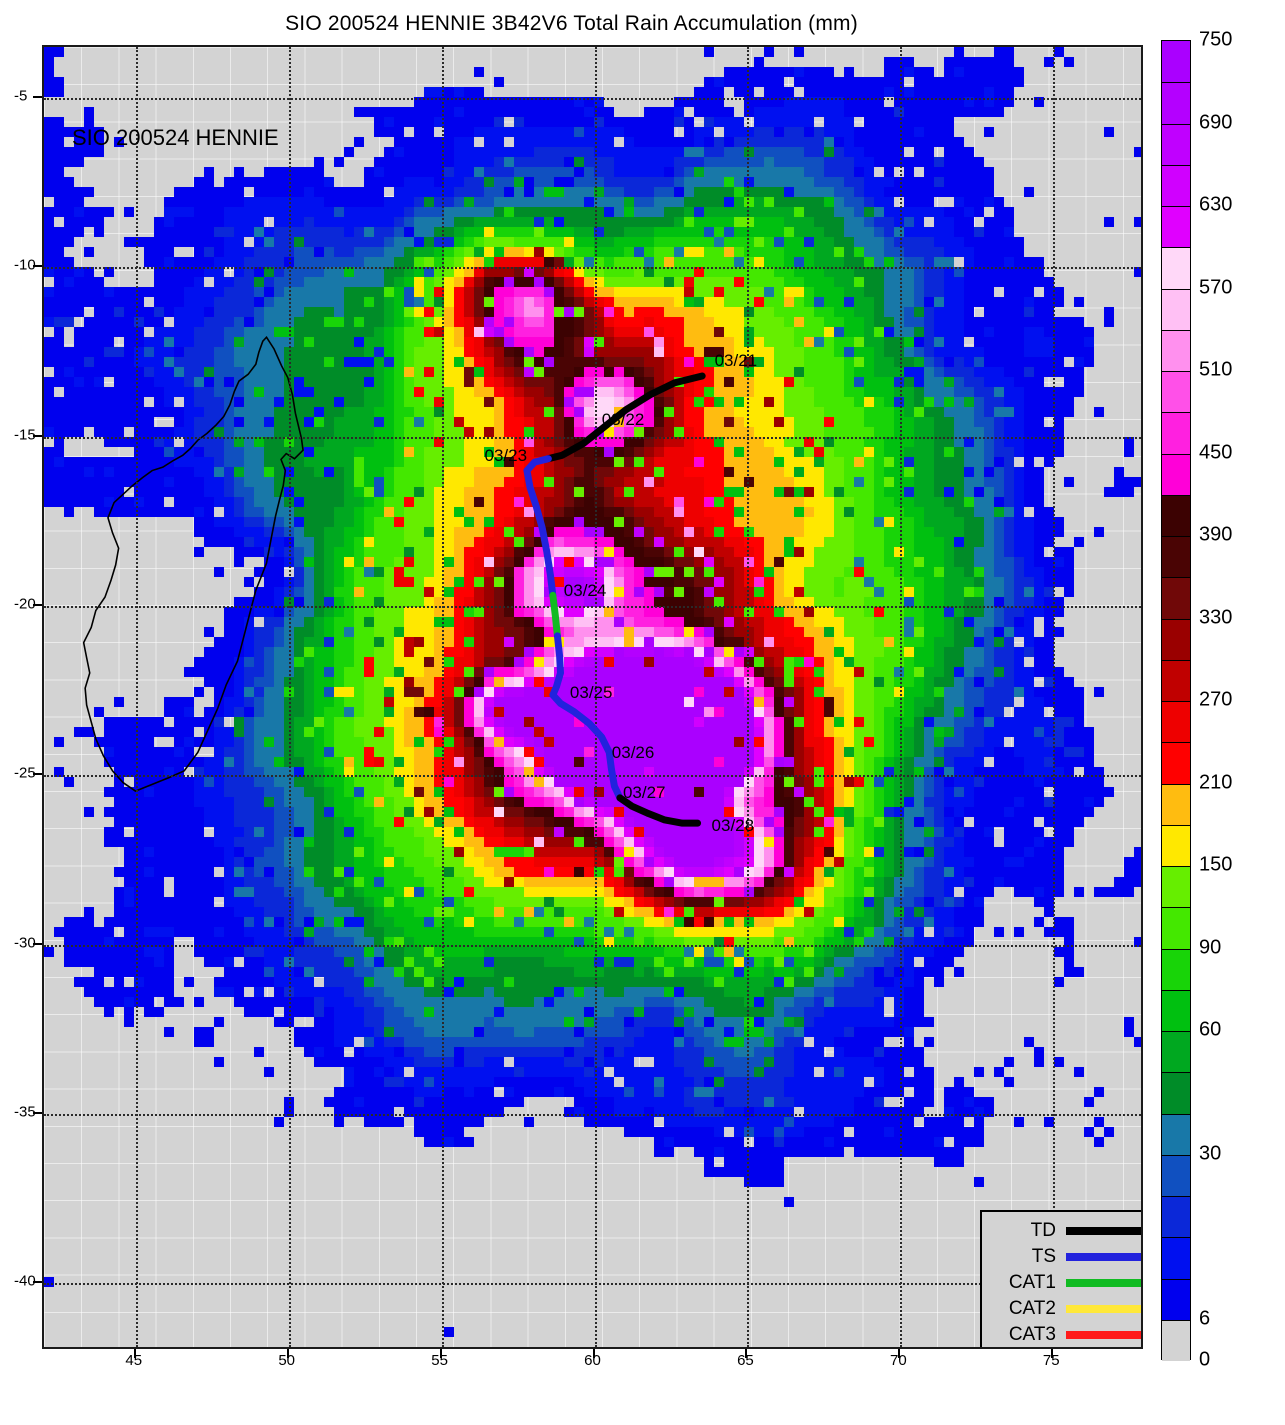 This screenshot has height=1425, width=1285. Describe the element at coordinates (592, 1360) in the screenshot. I see `x-axis-tick-label: 60` at that location.